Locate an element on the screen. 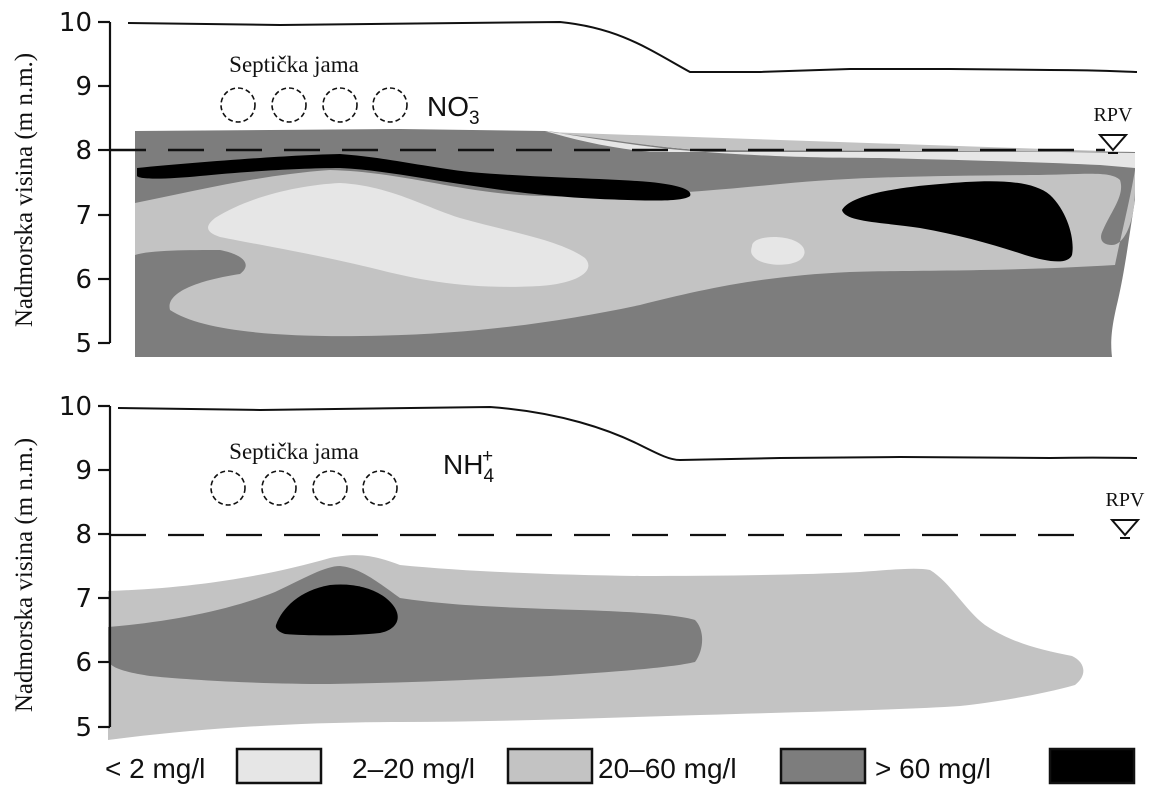 The width and height of the screenshot is (1158, 787). nitrate-tick-label-5: 5 is located at coordinates (83, 344).